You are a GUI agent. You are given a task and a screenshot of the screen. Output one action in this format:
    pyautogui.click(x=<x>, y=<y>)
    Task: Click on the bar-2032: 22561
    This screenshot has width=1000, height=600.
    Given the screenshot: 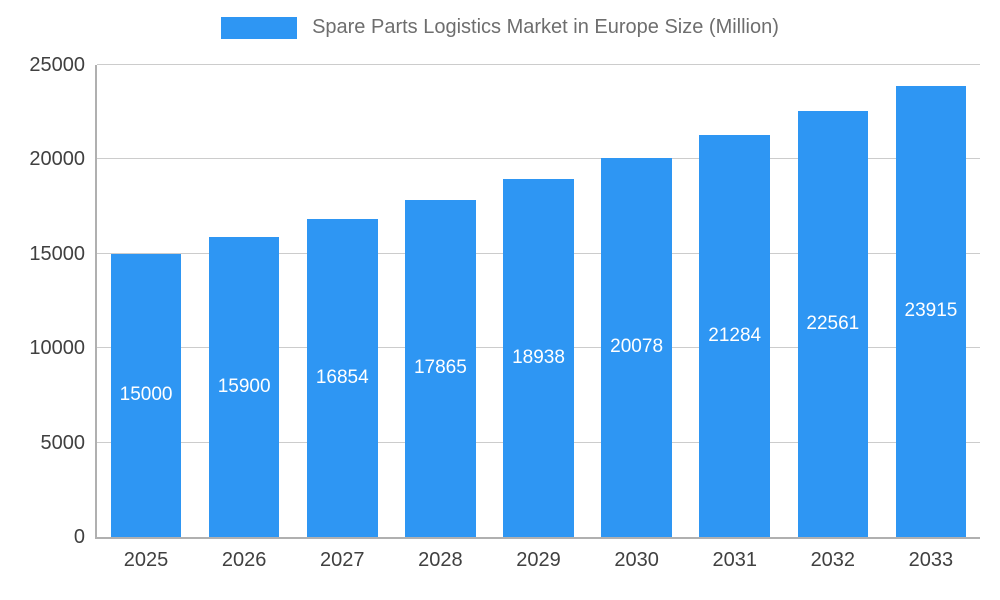 What is the action you would take?
    pyautogui.click(x=833, y=324)
    